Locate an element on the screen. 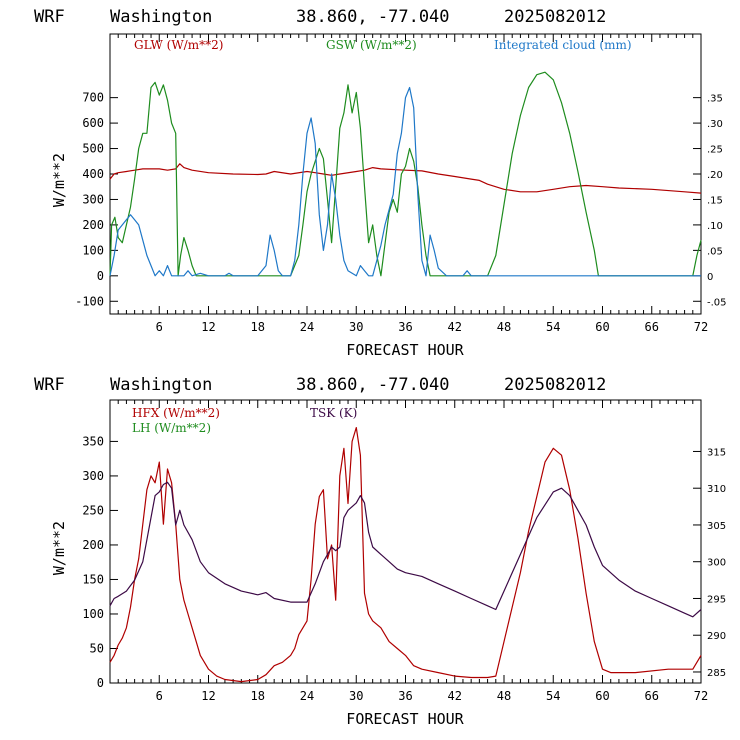  y-right-tick-label: .25 is located at coordinates (715, 150).